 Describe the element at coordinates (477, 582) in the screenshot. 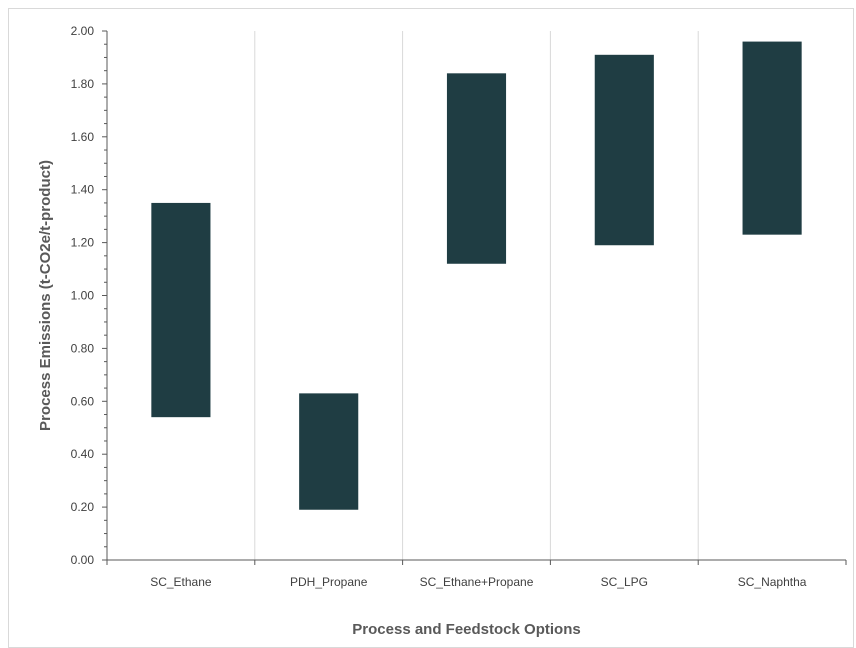

I see `x-category-label: SC_Ethane+Propane` at that location.